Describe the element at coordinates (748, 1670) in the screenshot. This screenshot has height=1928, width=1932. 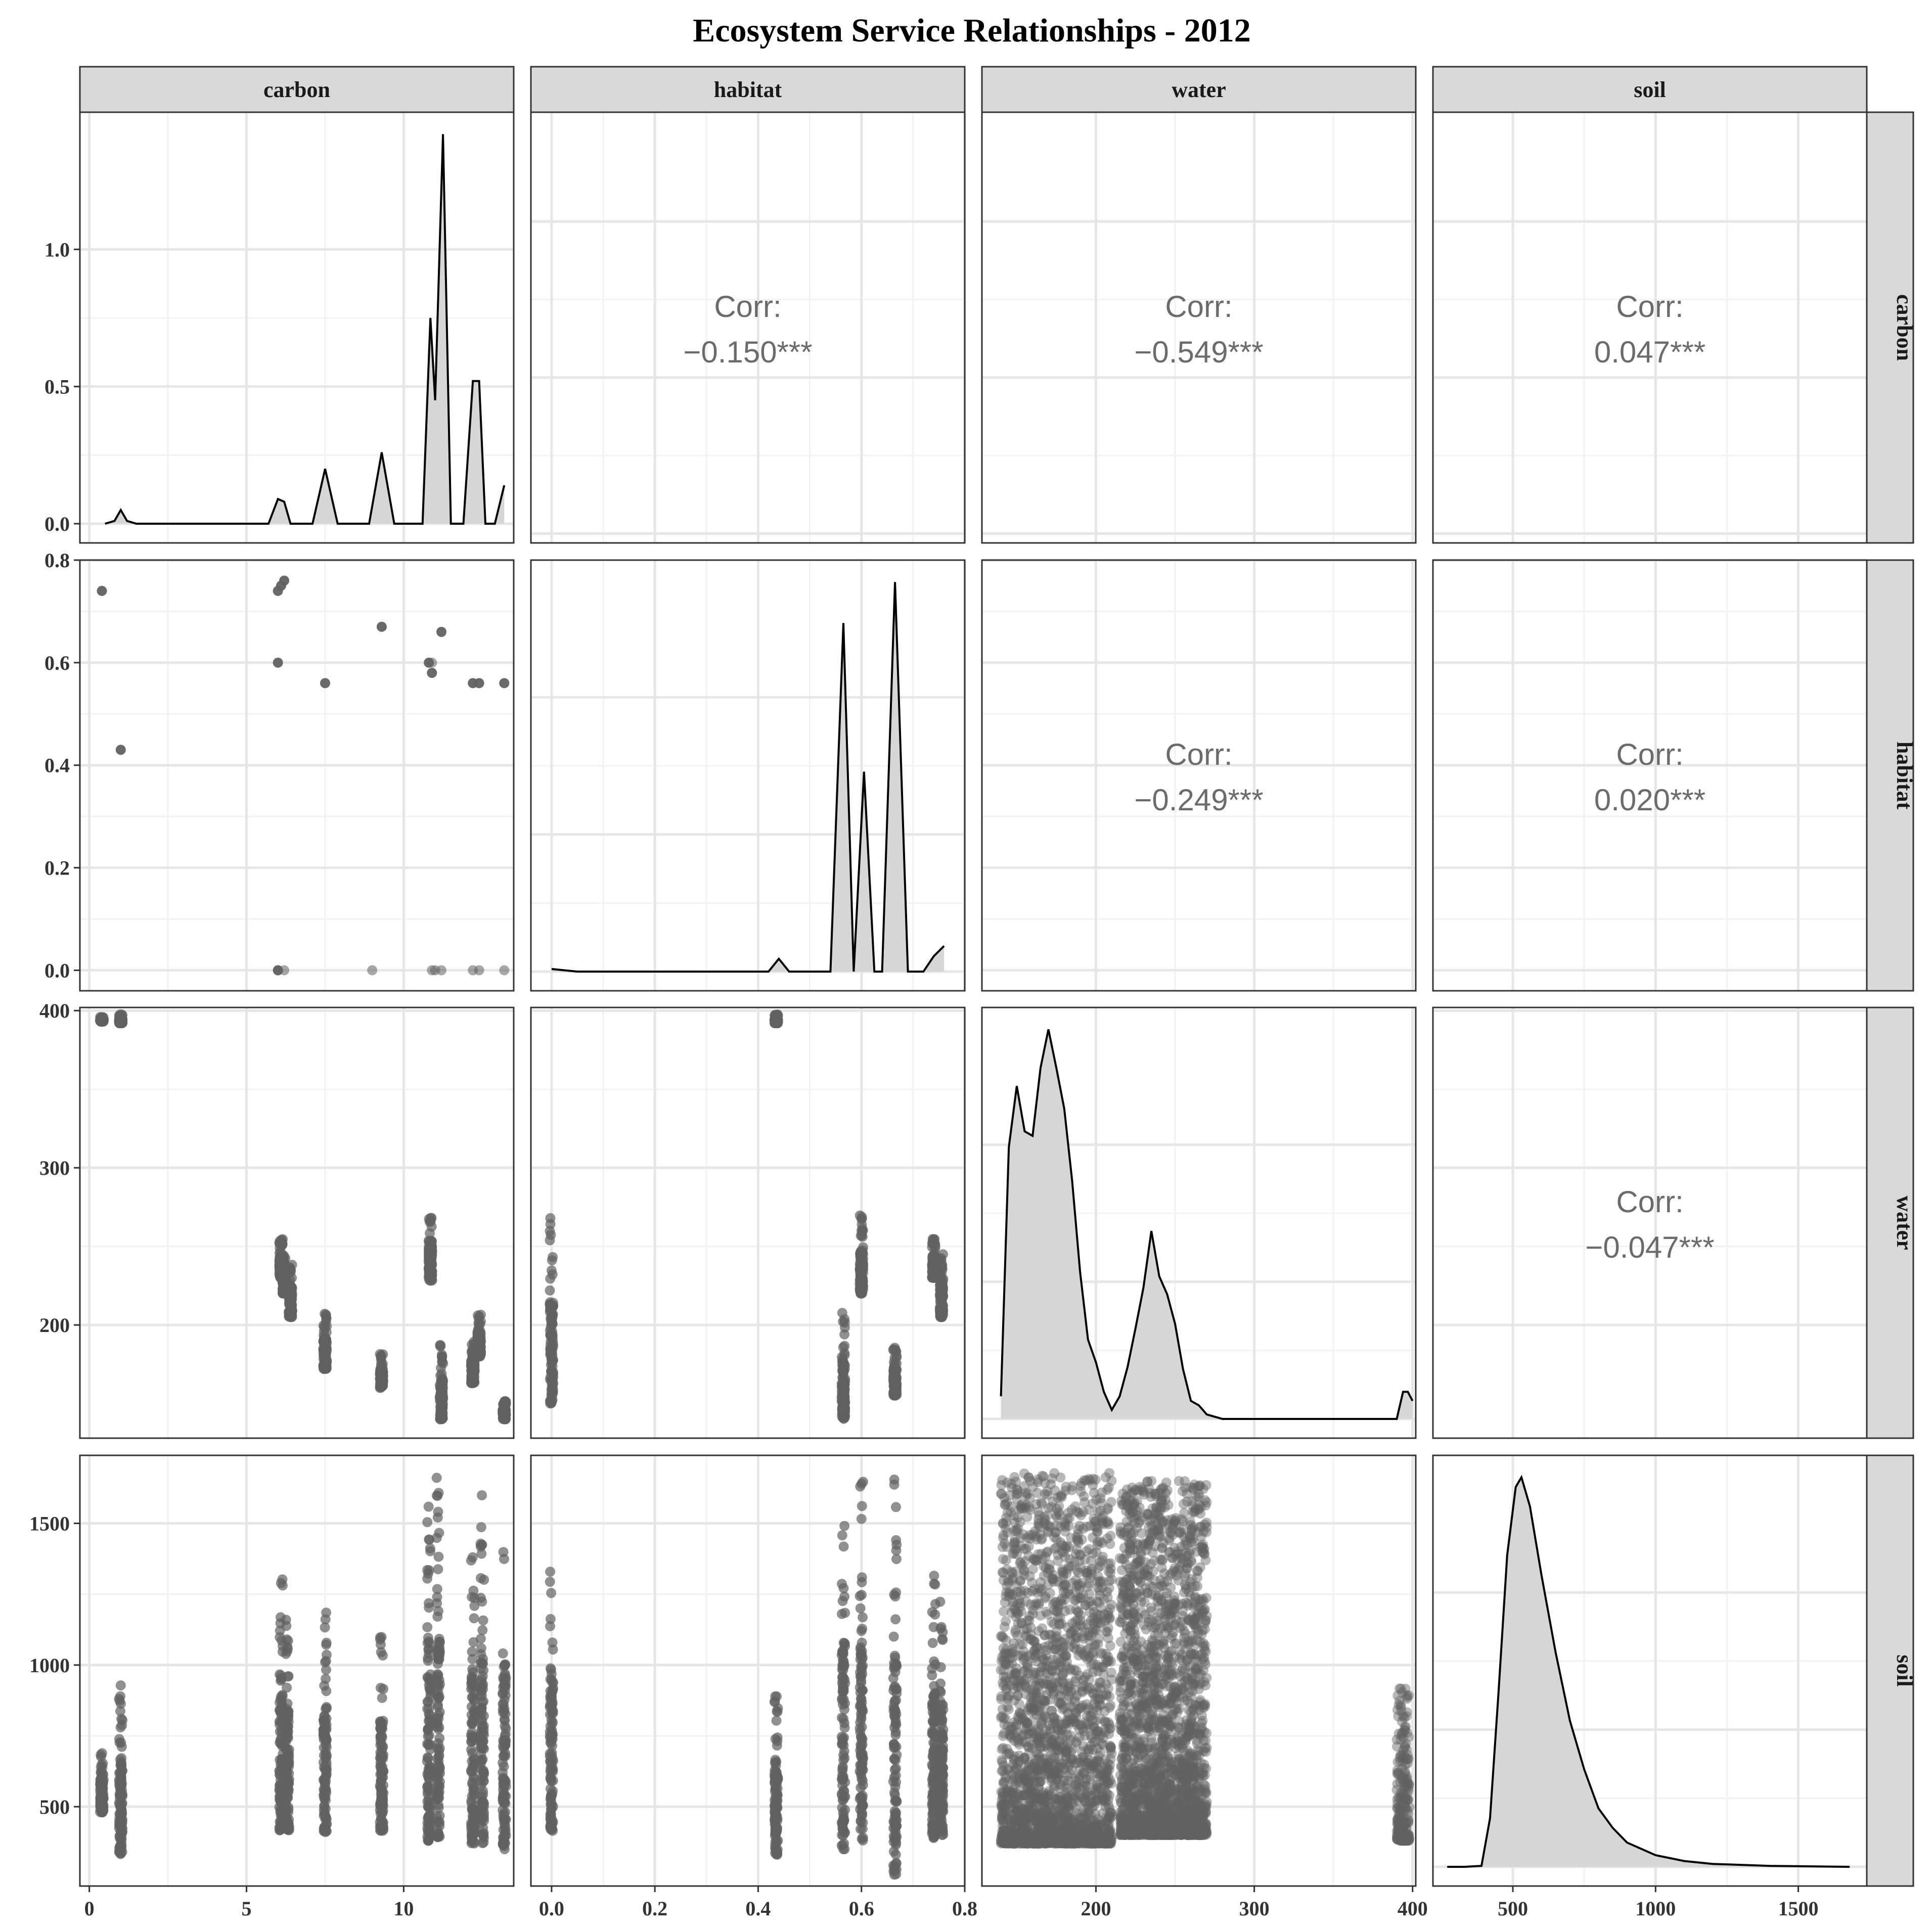
I see `panel-soil-habitat` at that location.